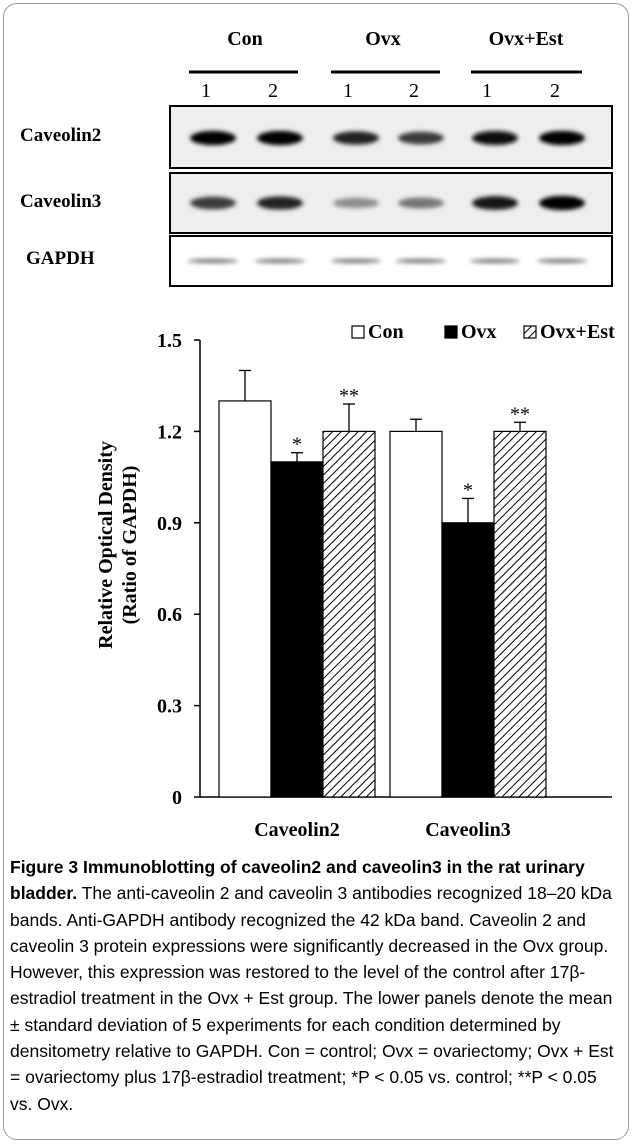 The height and width of the screenshot is (1144, 633). I want to click on legend-label: Ovx, so click(479, 332).